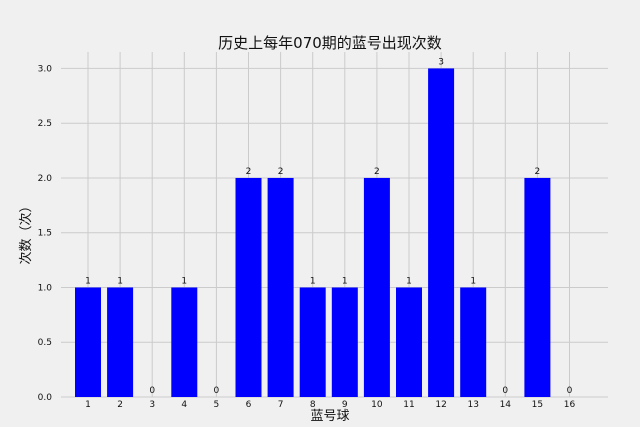 The width and height of the screenshot is (640, 427). What do you see at coordinates (45, 179) in the screenshot?
I see `y-tick-label: 2.0` at bounding box center [45, 179].